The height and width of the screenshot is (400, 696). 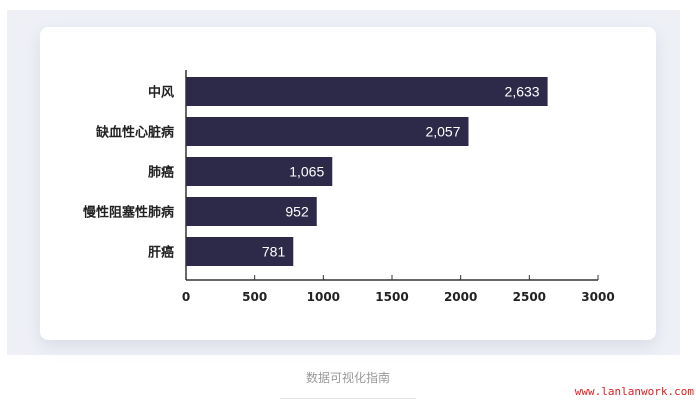 I want to click on x-tick-label: 1000, so click(x=323, y=297).